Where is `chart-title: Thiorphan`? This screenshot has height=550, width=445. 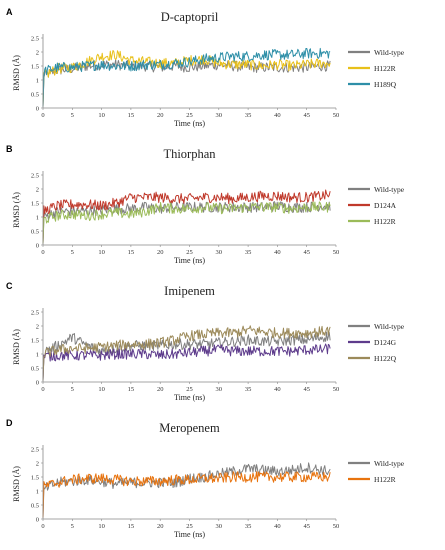
chart-title: Thiorphan is located at coordinates (189, 154).